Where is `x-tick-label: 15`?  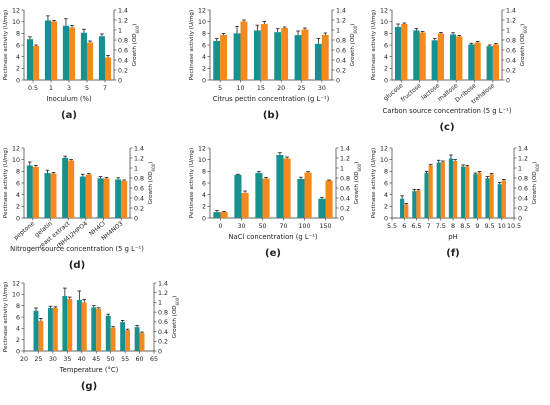
x-tick-label: 15 is located at coordinates (261, 88).